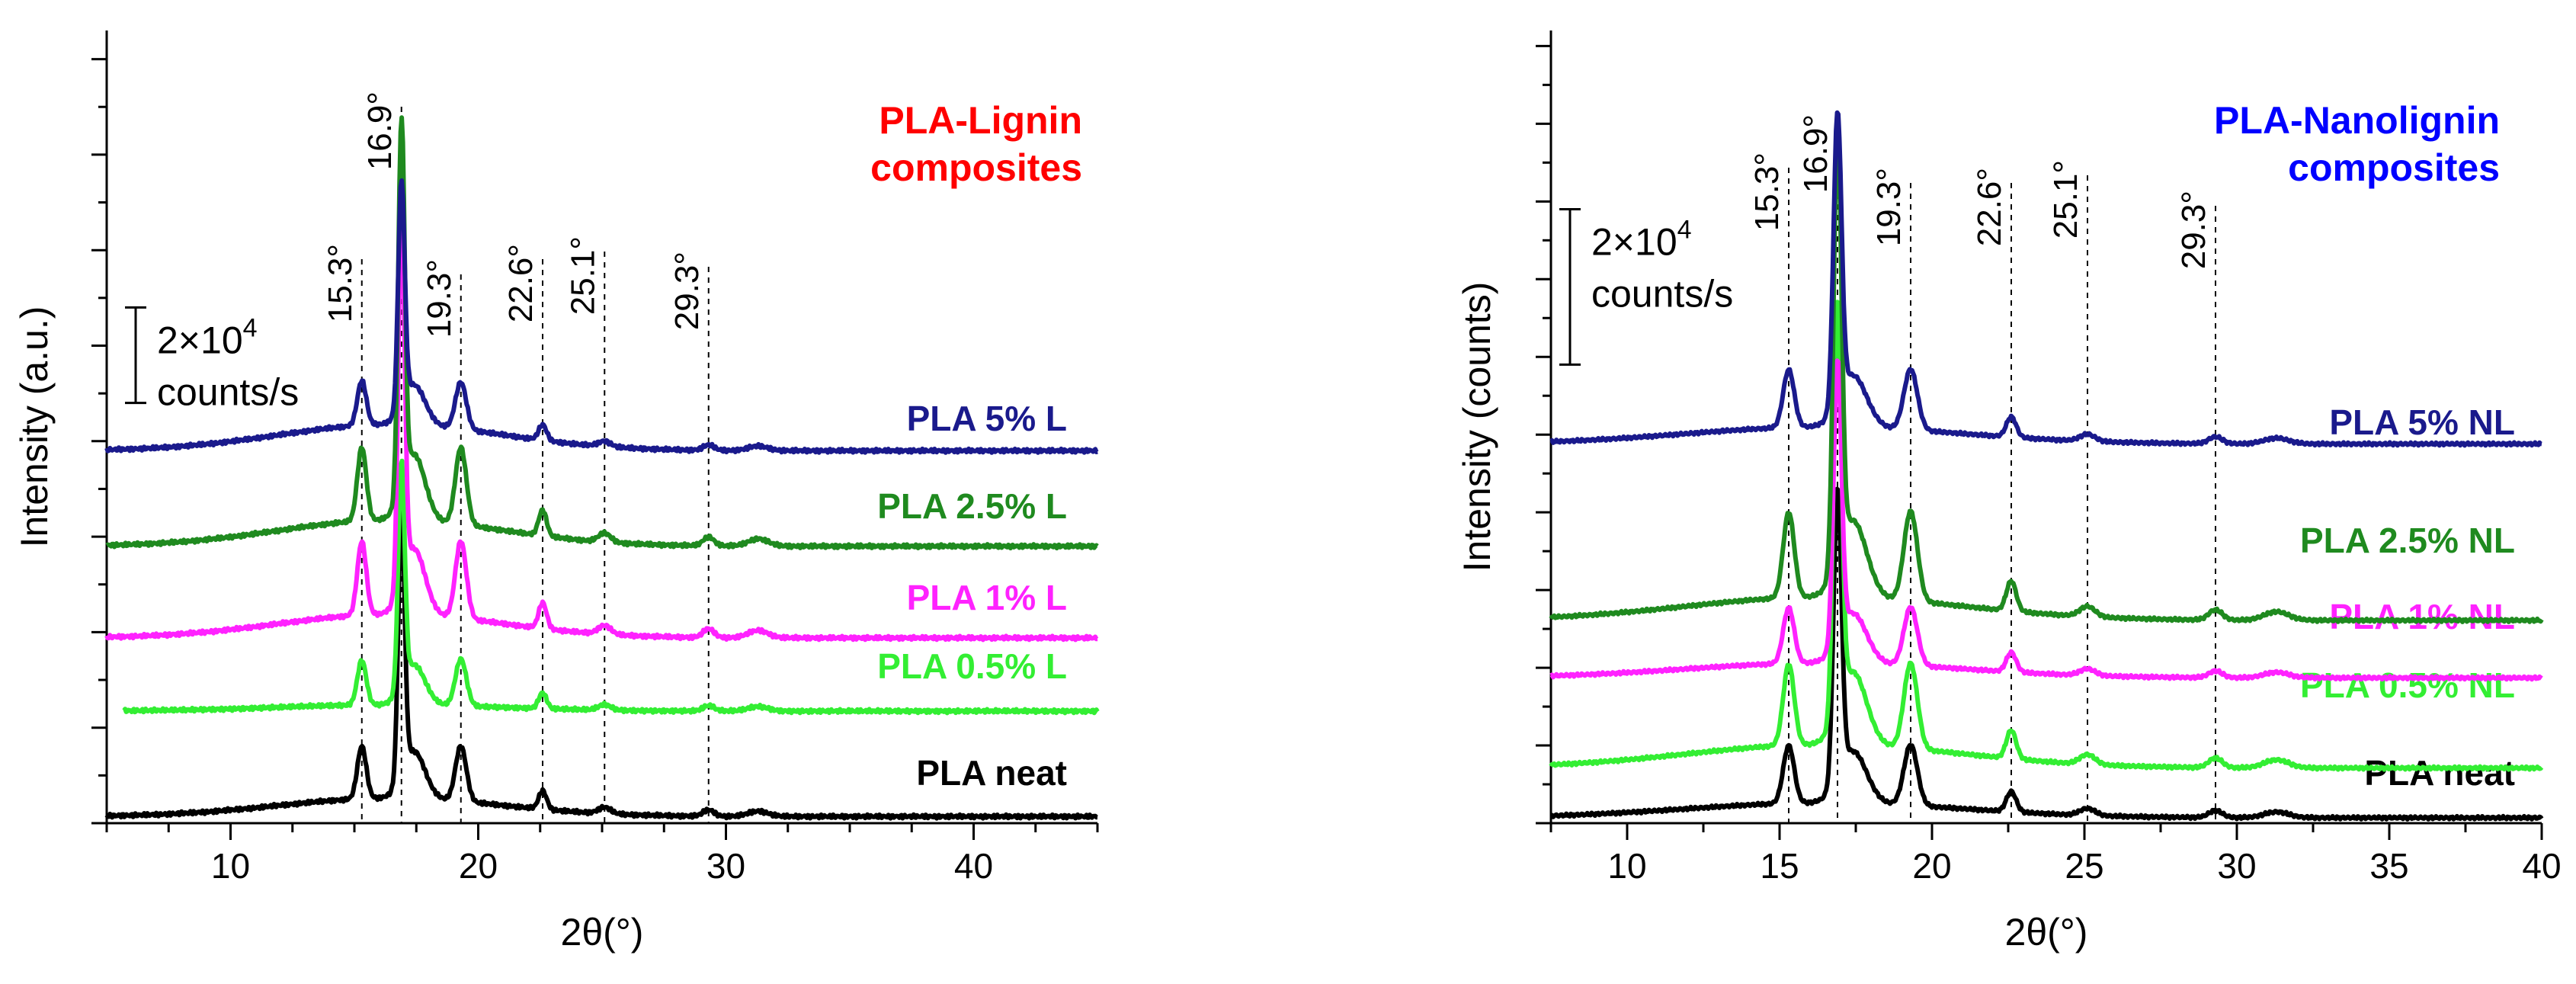 This screenshot has height=984, width=2576. What do you see at coordinates (1477, 427) in the screenshot?
I see `y-axis-label: Intensity (counts)` at bounding box center [1477, 427].